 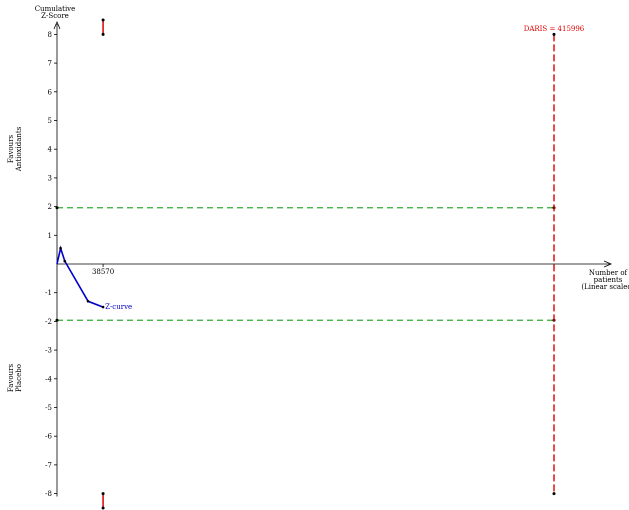 I want to click on y-tick-label: 8, so click(x=50, y=35).